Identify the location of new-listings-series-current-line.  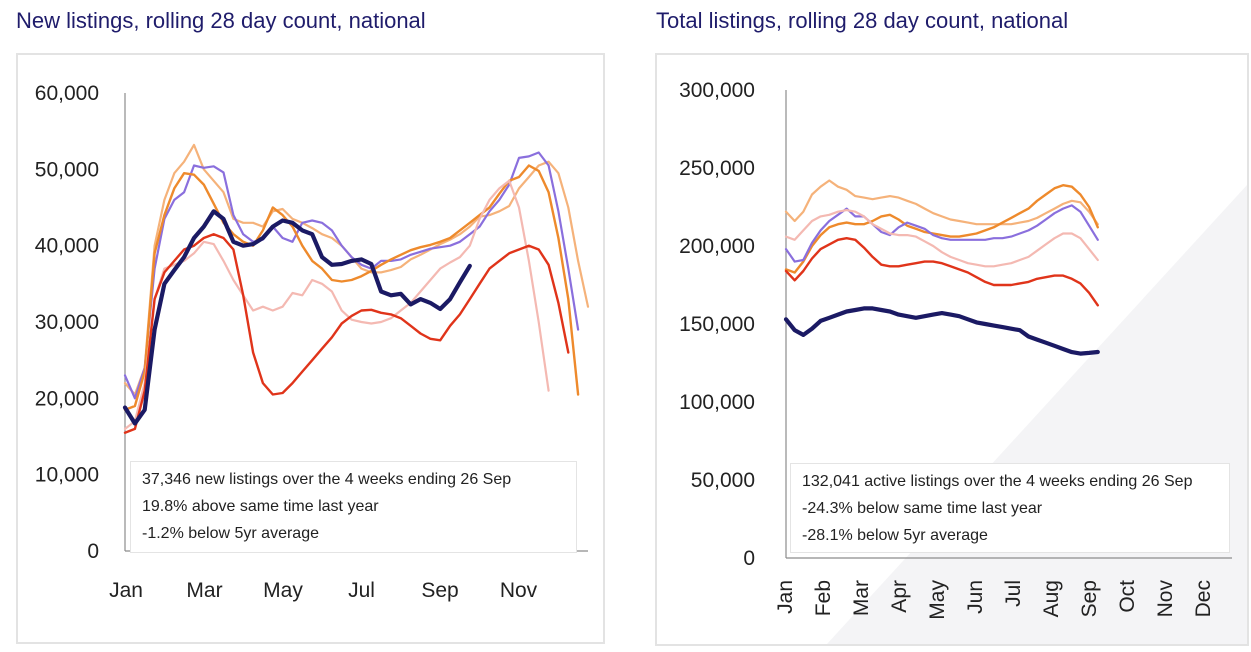
(297, 317).